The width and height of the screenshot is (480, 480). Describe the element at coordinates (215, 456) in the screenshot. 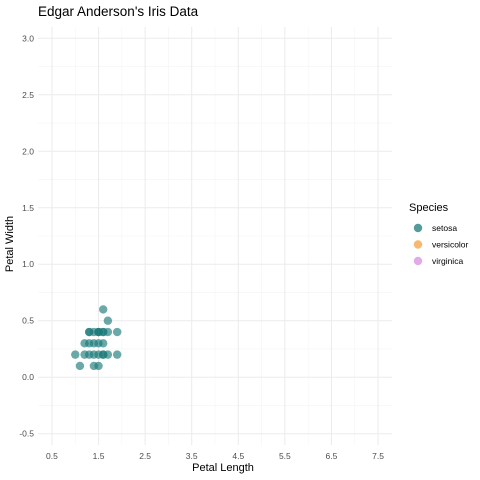

I see `x-axis-ticks: 0.5 1.5 2.5 3.5 4.5 5.5 6.5 7.5` at that location.